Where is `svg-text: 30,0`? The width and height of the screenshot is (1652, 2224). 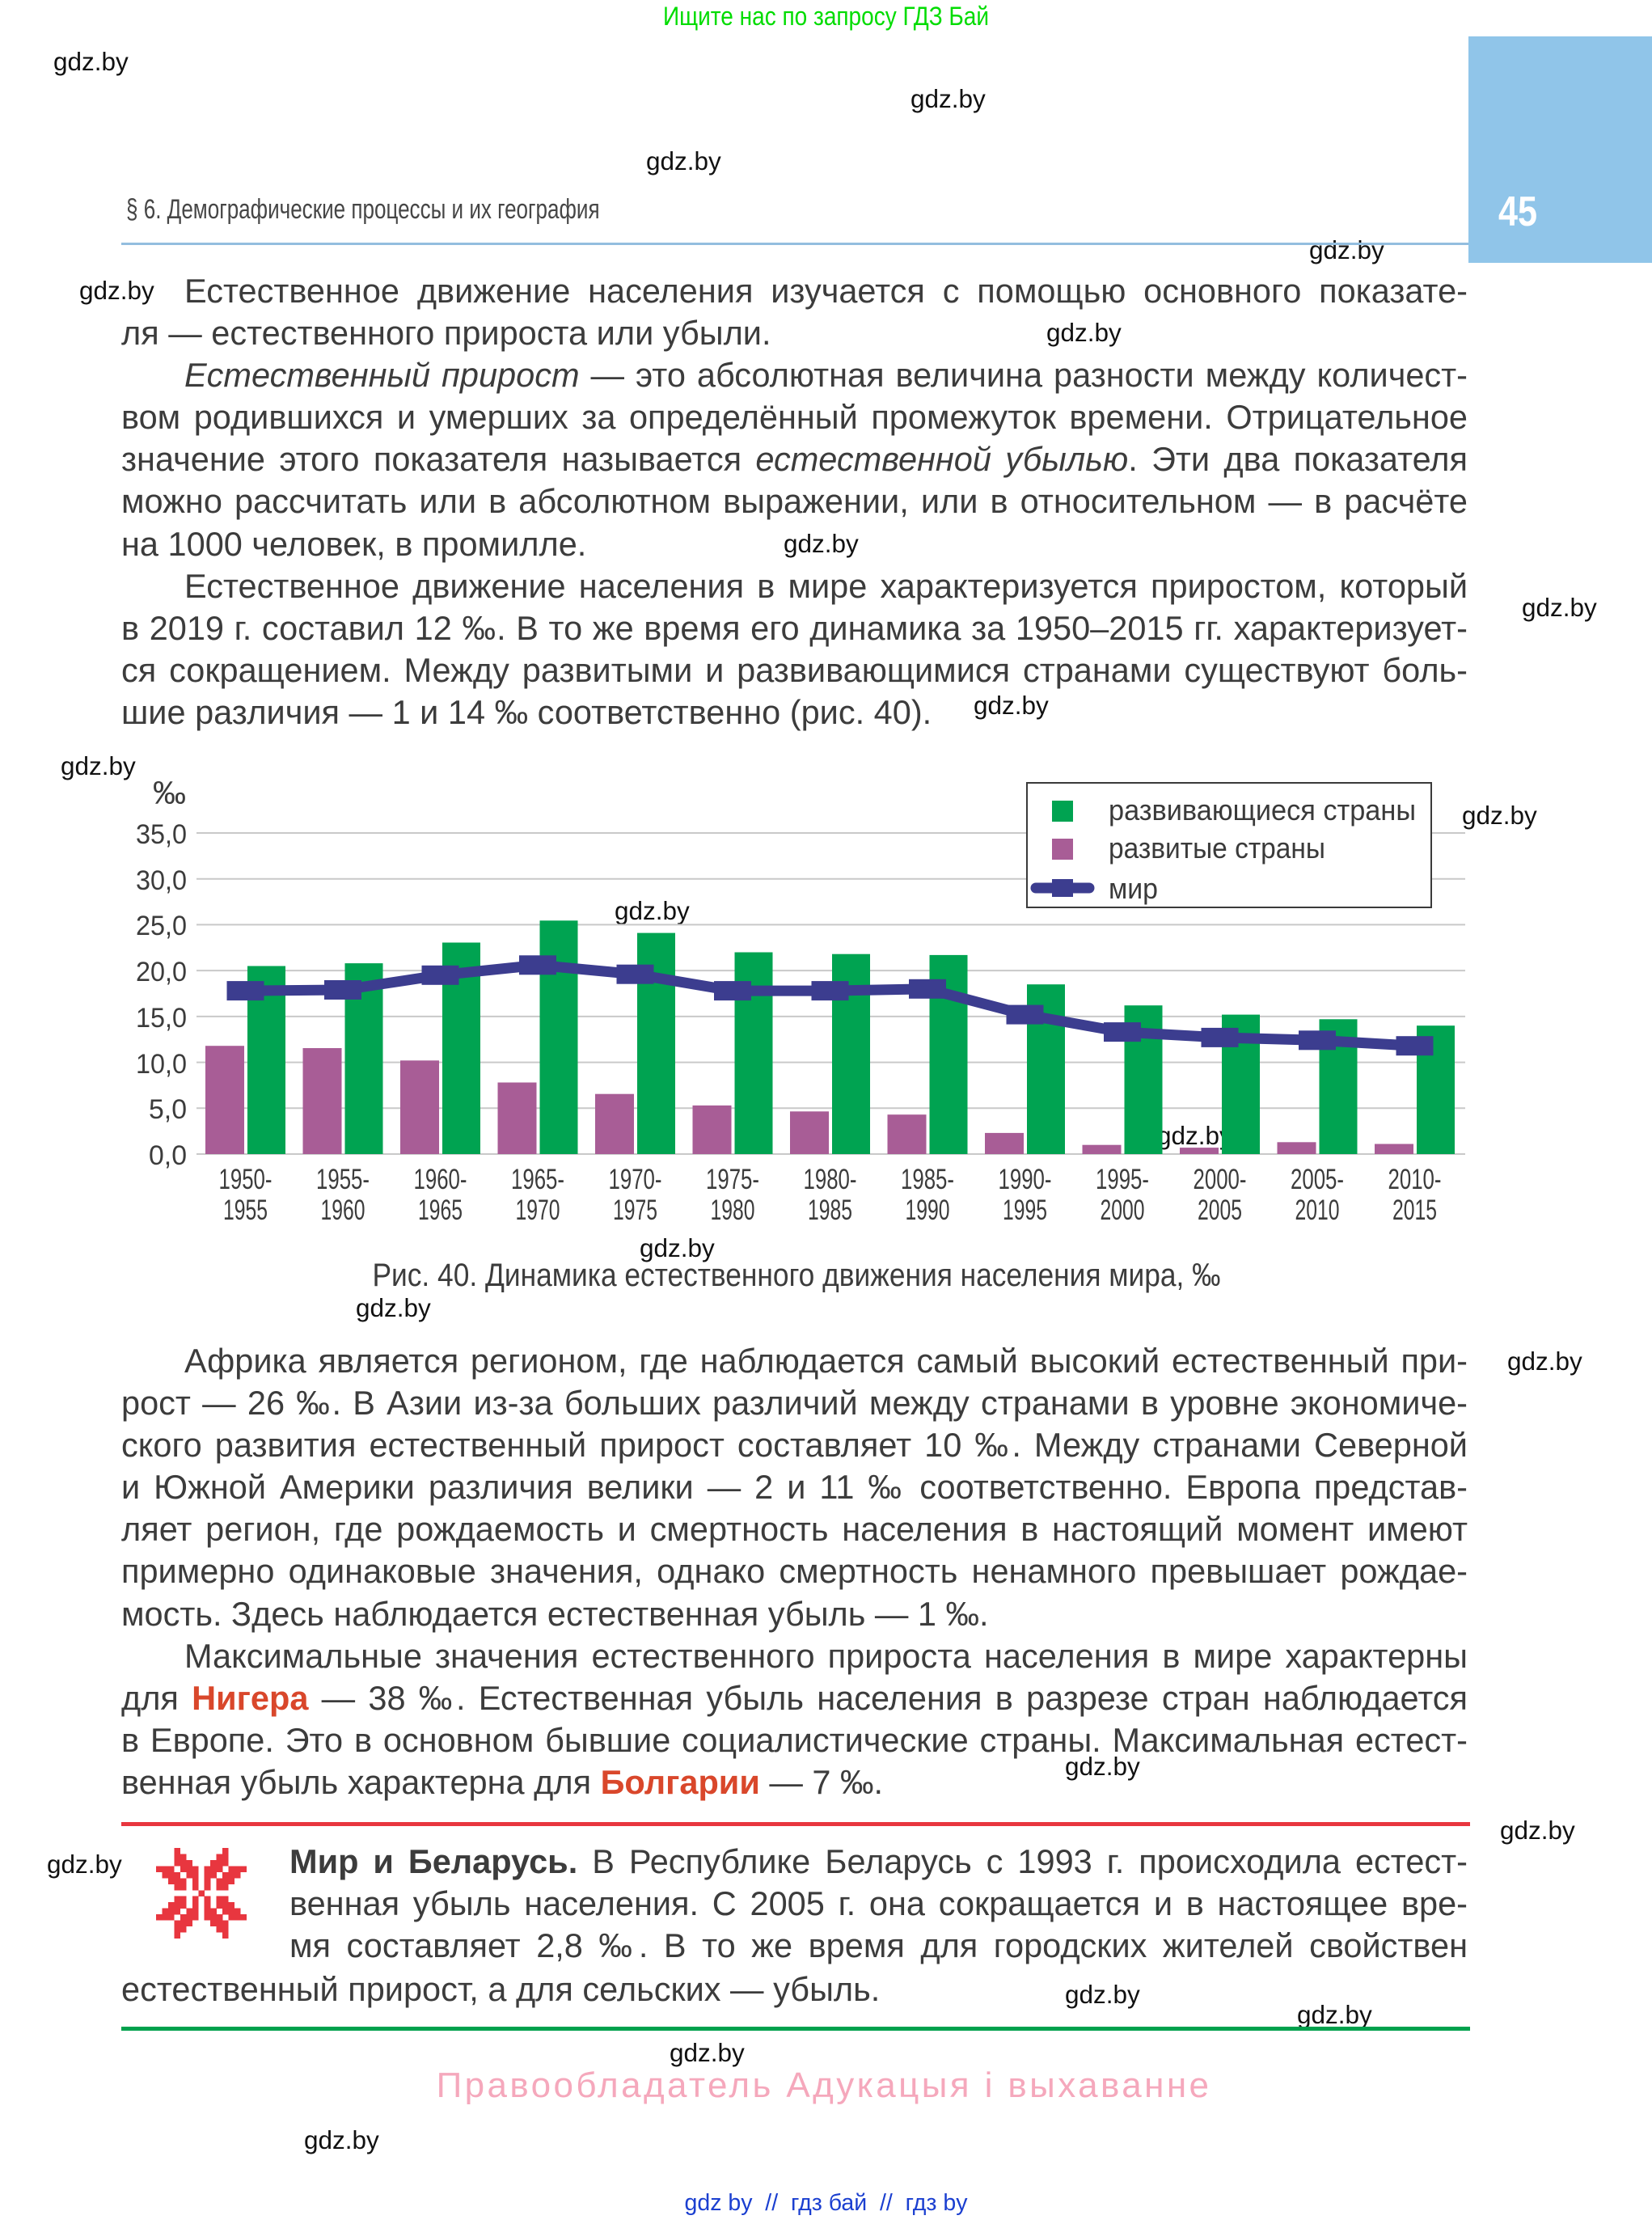 svg-text: 30,0 is located at coordinates (161, 881).